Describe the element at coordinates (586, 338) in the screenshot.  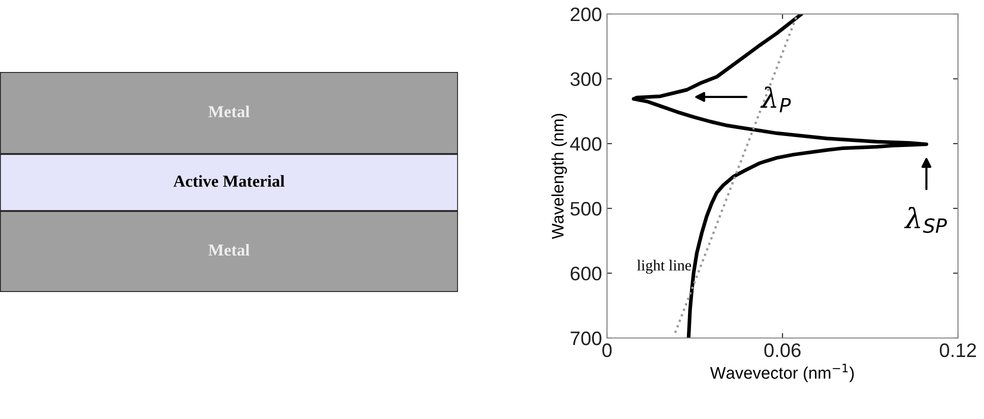
I see `y-tick-label: 700` at that location.